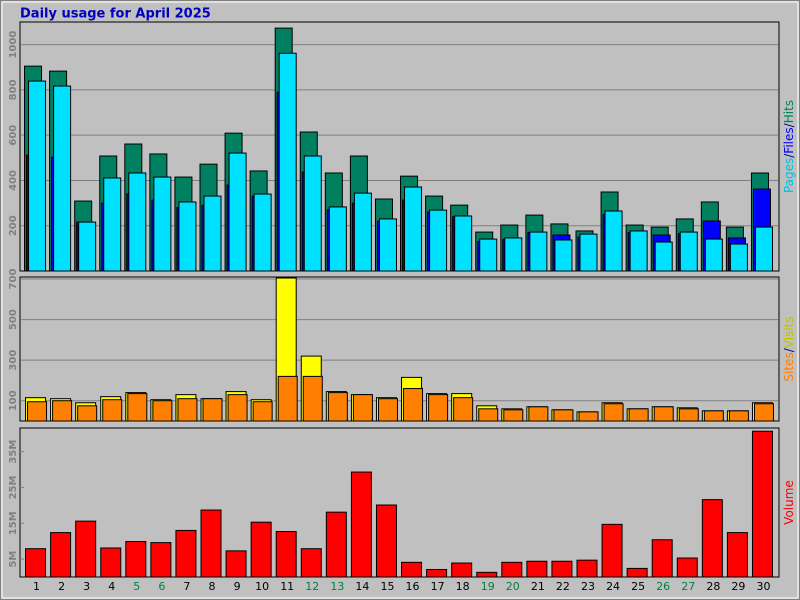 Image resolution: width=800 pixels, height=600 pixels. What do you see at coordinates (513, 586) in the screenshot?
I see `x-tick-label: 20` at bounding box center [513, 586].